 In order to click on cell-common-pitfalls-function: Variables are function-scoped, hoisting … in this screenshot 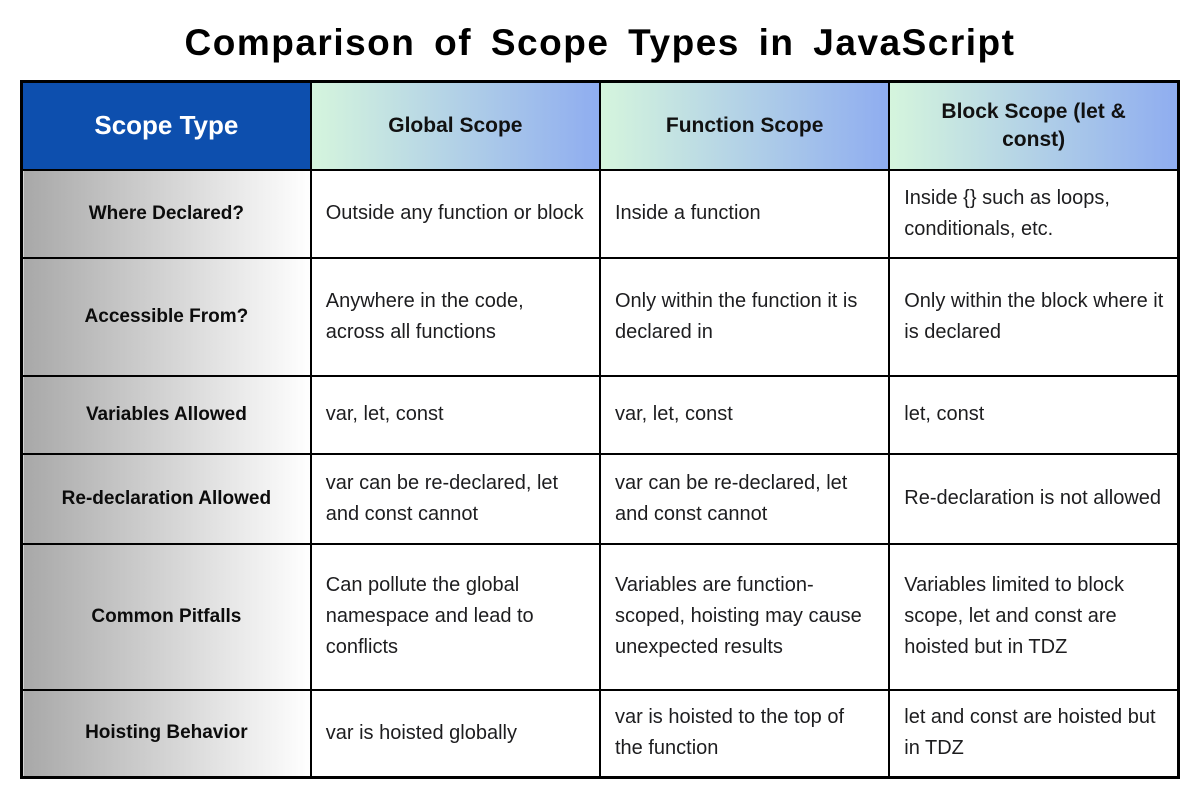, I will do `click(744, 616)`.